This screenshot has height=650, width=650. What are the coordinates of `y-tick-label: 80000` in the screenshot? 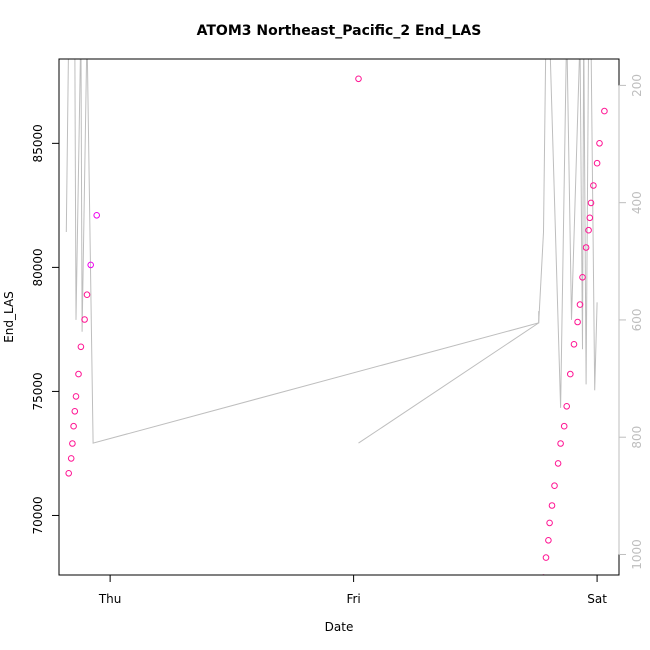 It's located at (38, 267).